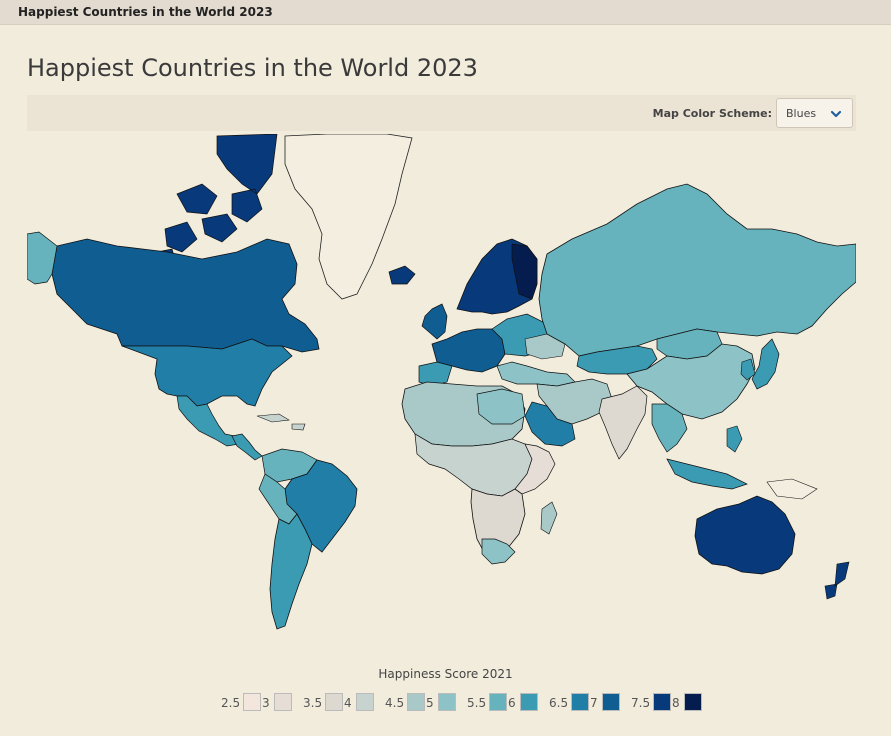 This screenshot has height=736, width=891. What do you see at coordinates (231, 703) in the screenshot?
I see `legend-label: 2.5` at bounding box center [231, 703].